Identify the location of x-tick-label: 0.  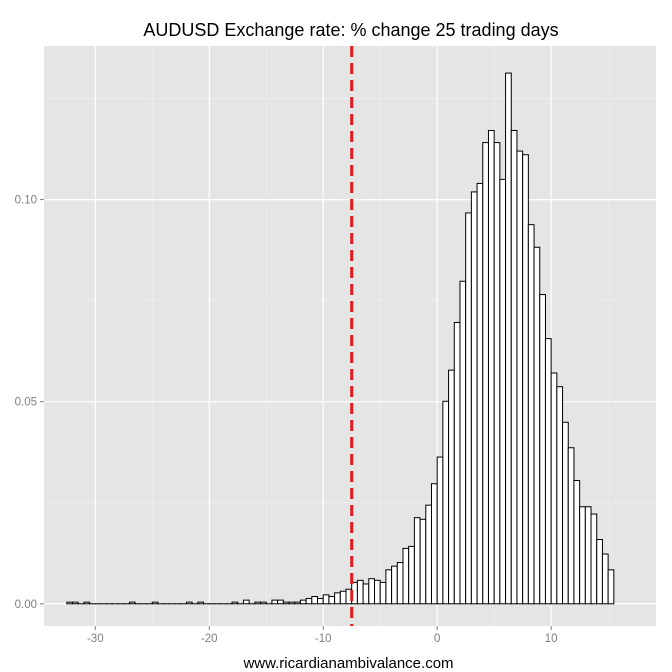
(437, 639).